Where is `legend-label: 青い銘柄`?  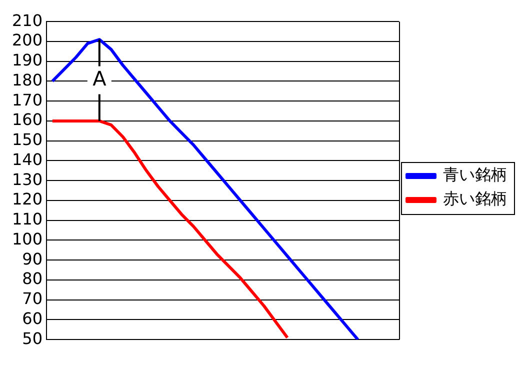
legend-label: 青い銘柄 is located at coordinates (475, 174).